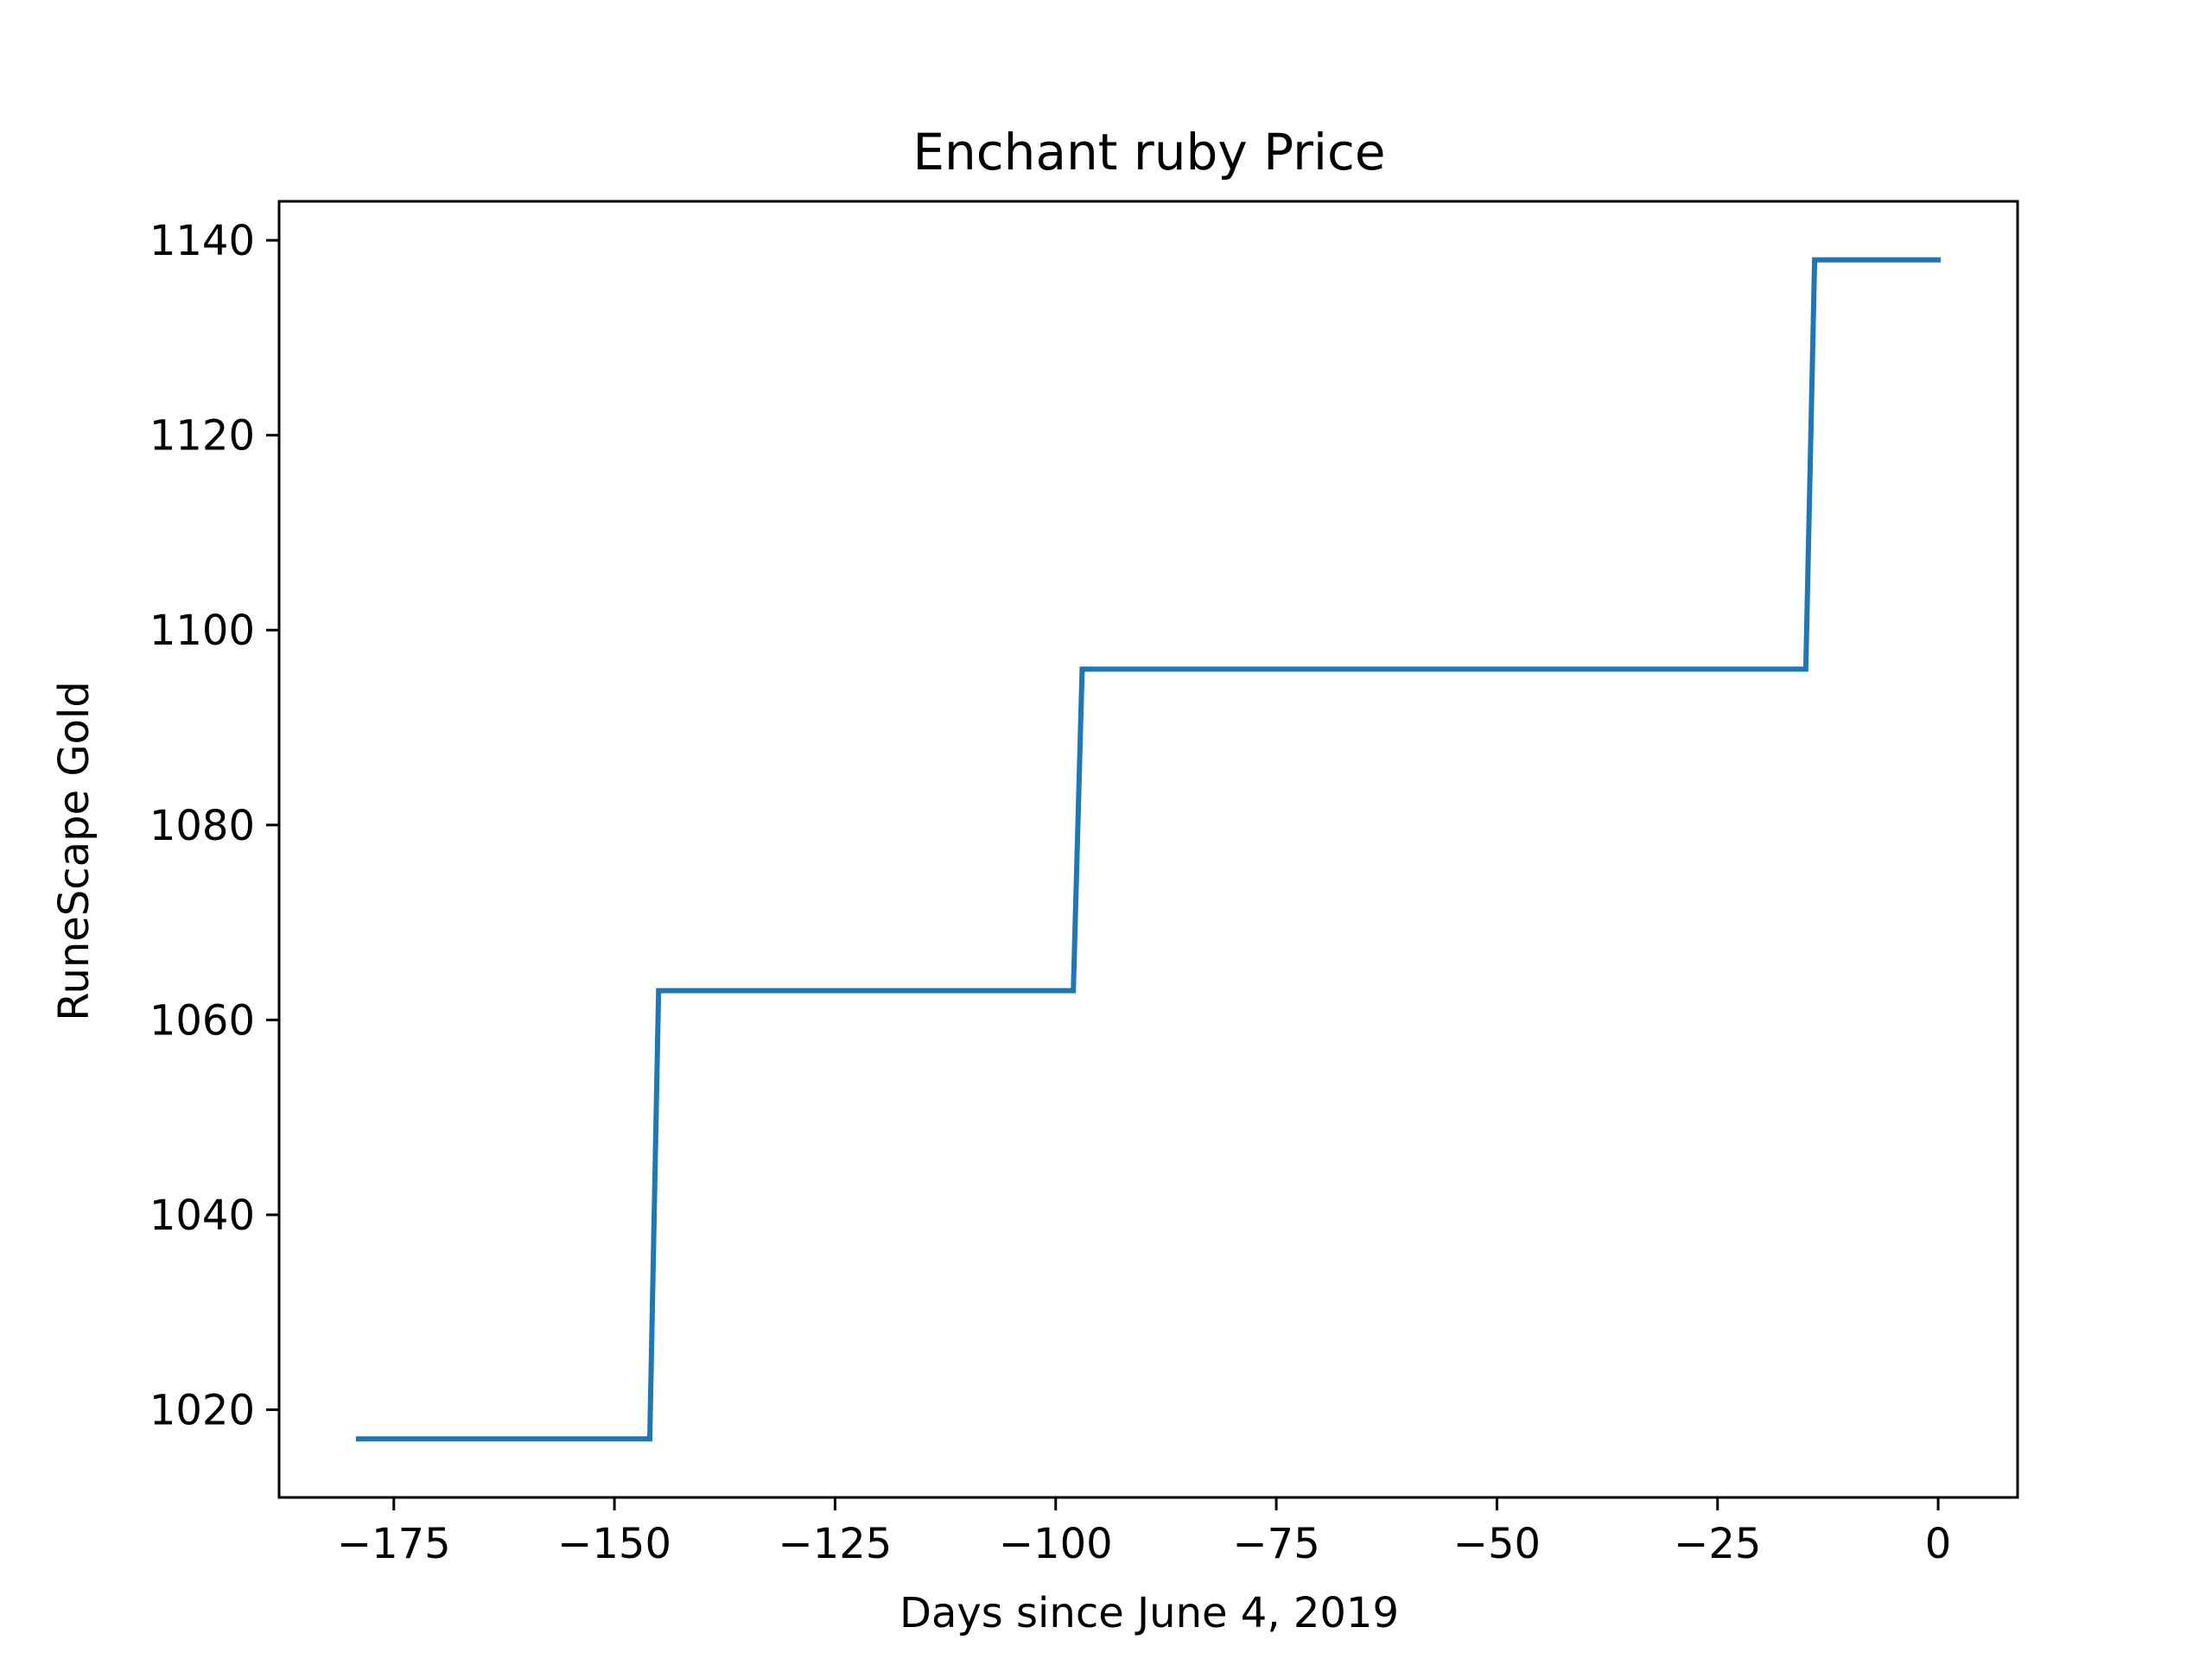  Describe the element at coordinates (202, 241) in the screenshot. I see `y-tick-label: 1140` at that location.